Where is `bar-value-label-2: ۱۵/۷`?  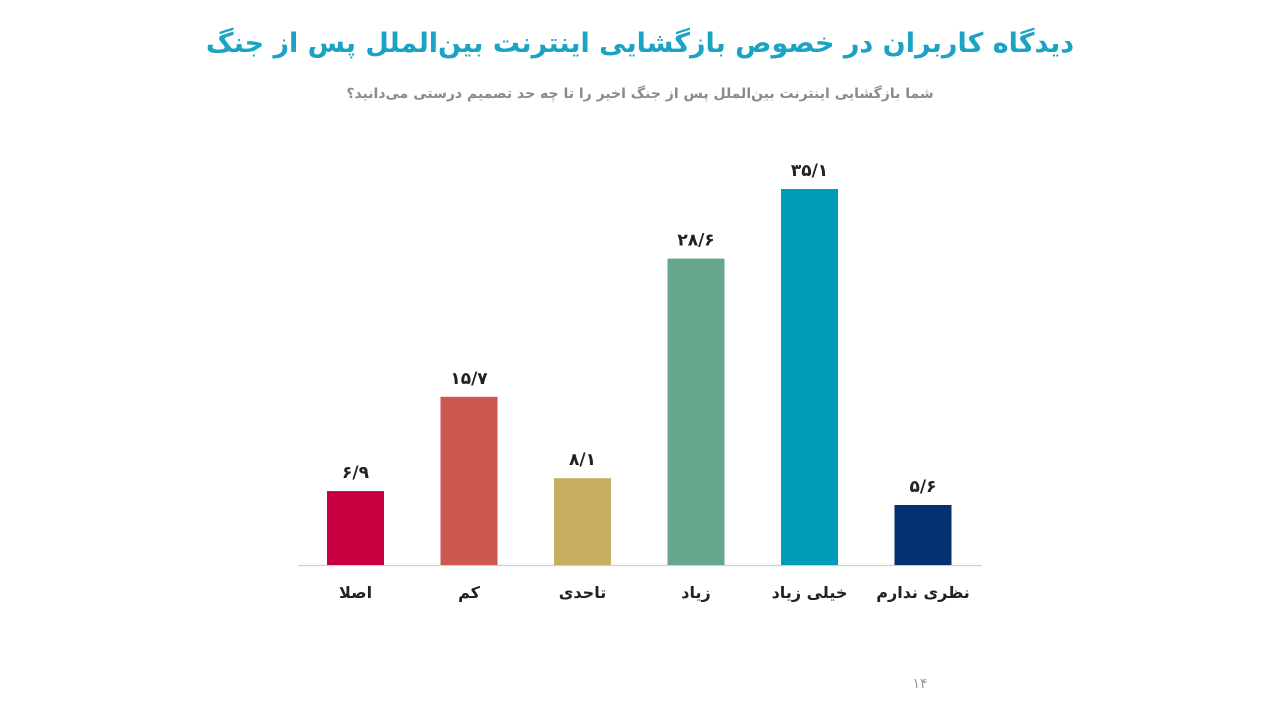 bar-value-label-2: ۱۵/۷ is located at coordinates (469, 379).